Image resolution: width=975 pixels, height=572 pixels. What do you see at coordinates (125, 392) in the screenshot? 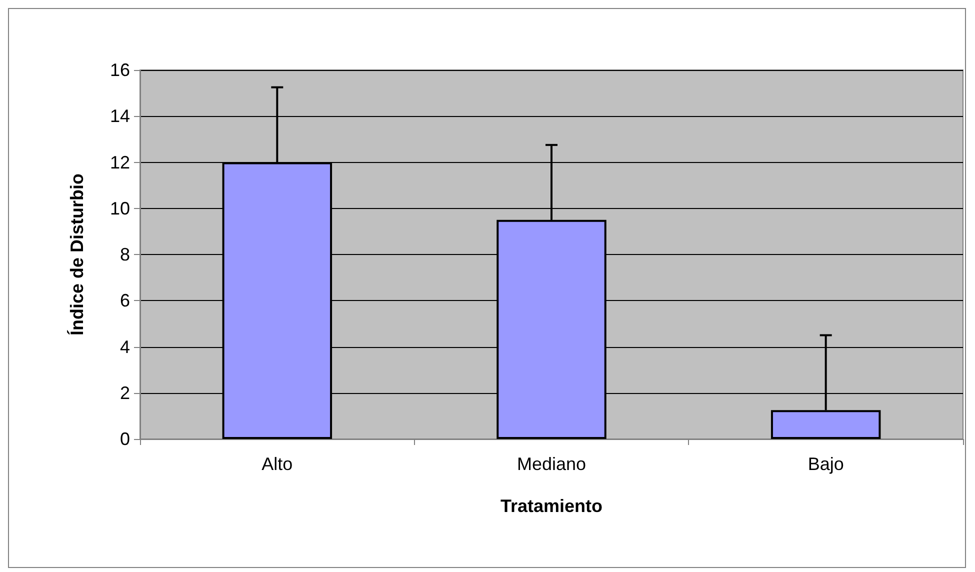
I see `y-tick-label: 2` at bounding box center [125, 392].